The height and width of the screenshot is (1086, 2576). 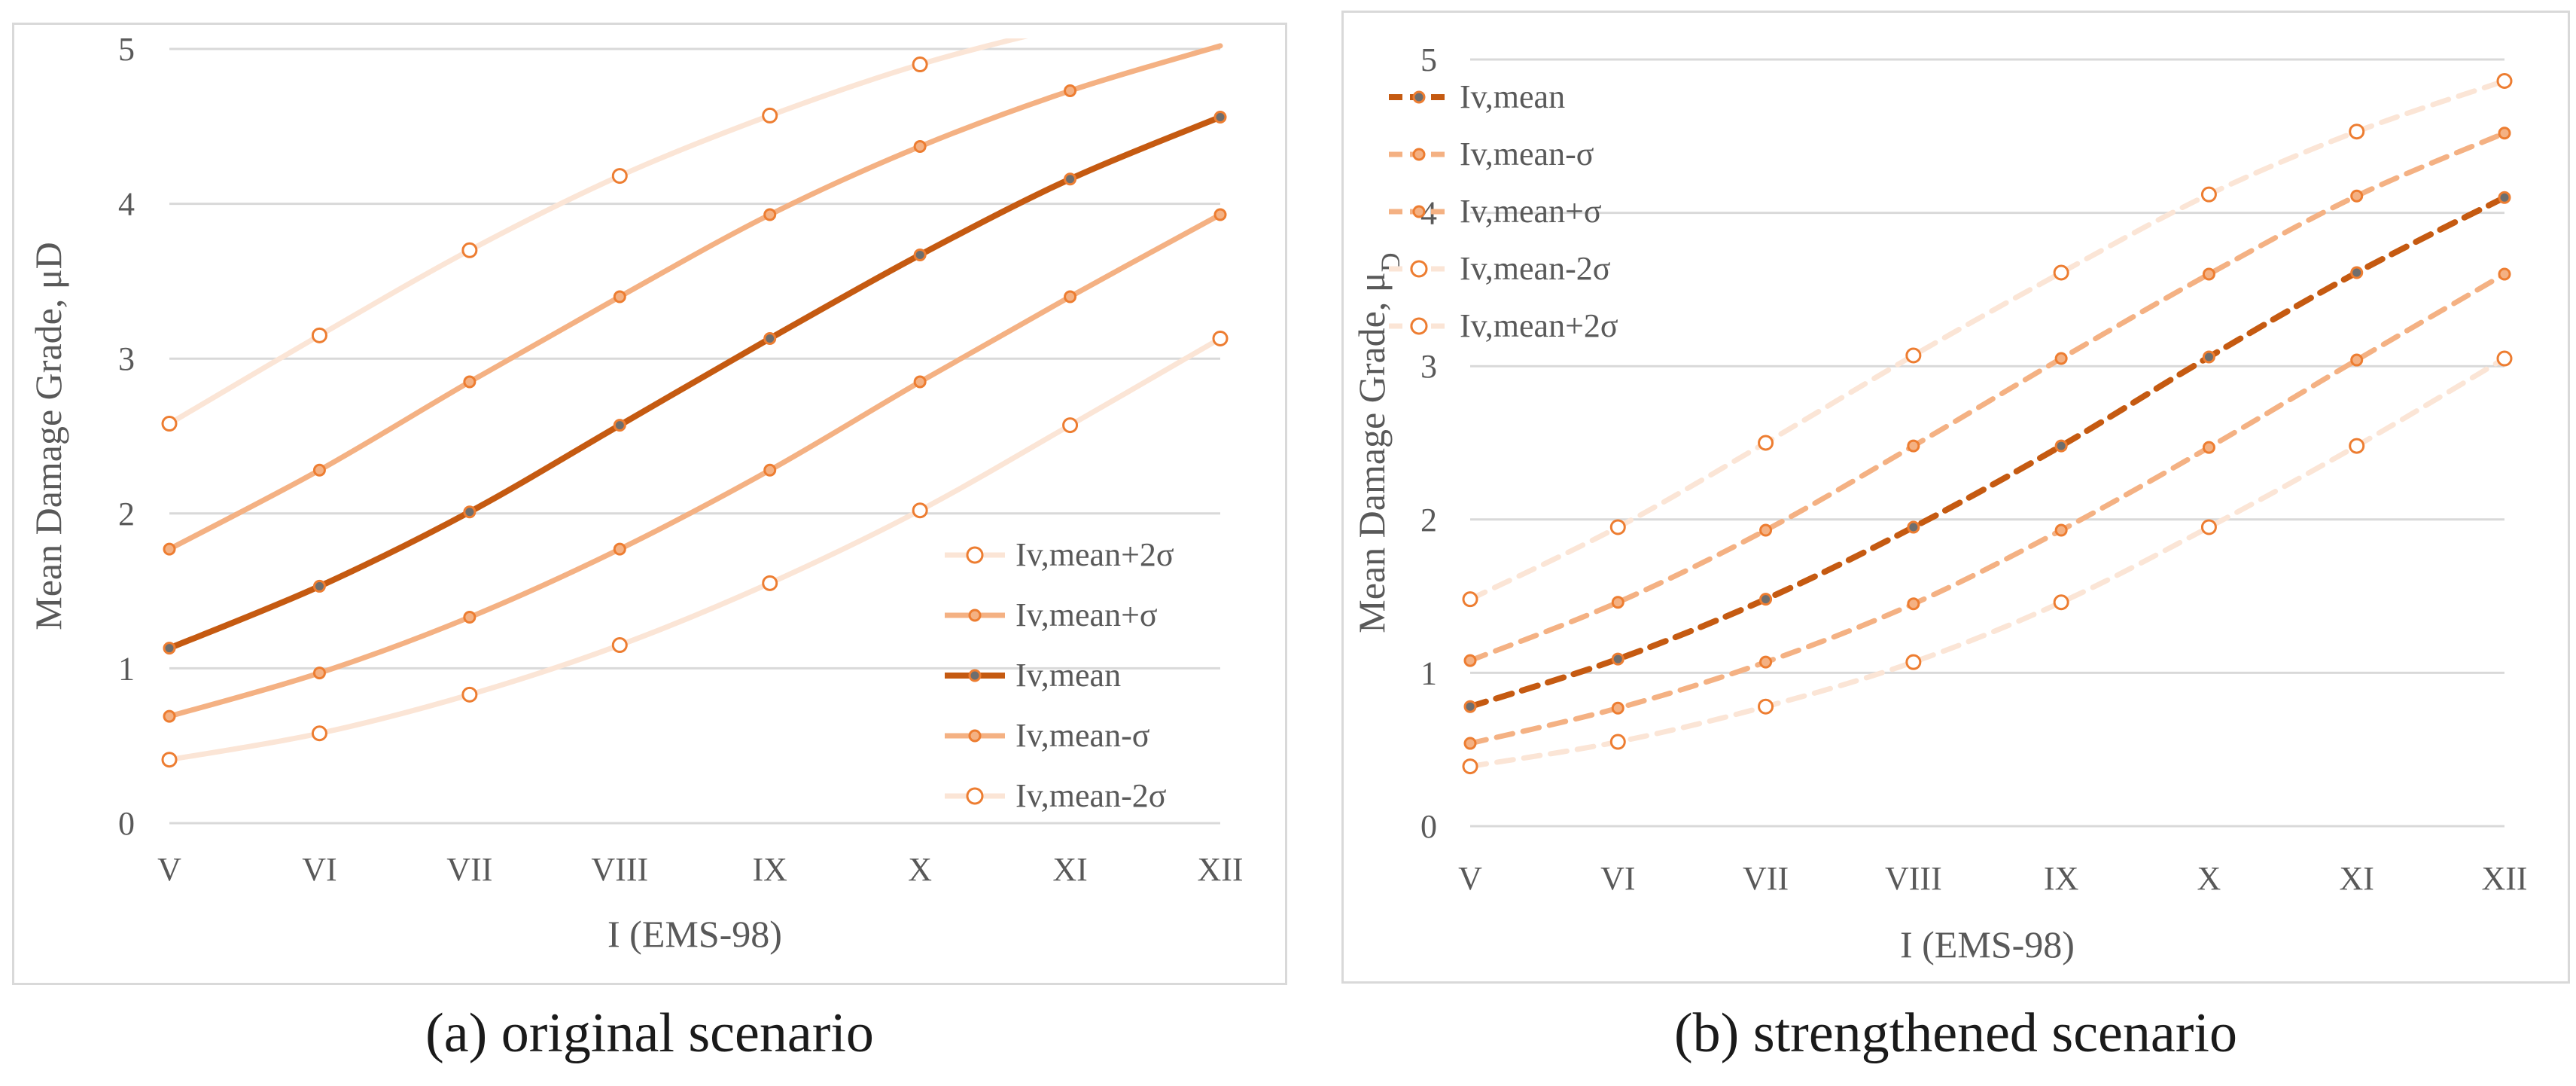 I want to click on y-tick-label: 3, so click(x=1428, y=366).